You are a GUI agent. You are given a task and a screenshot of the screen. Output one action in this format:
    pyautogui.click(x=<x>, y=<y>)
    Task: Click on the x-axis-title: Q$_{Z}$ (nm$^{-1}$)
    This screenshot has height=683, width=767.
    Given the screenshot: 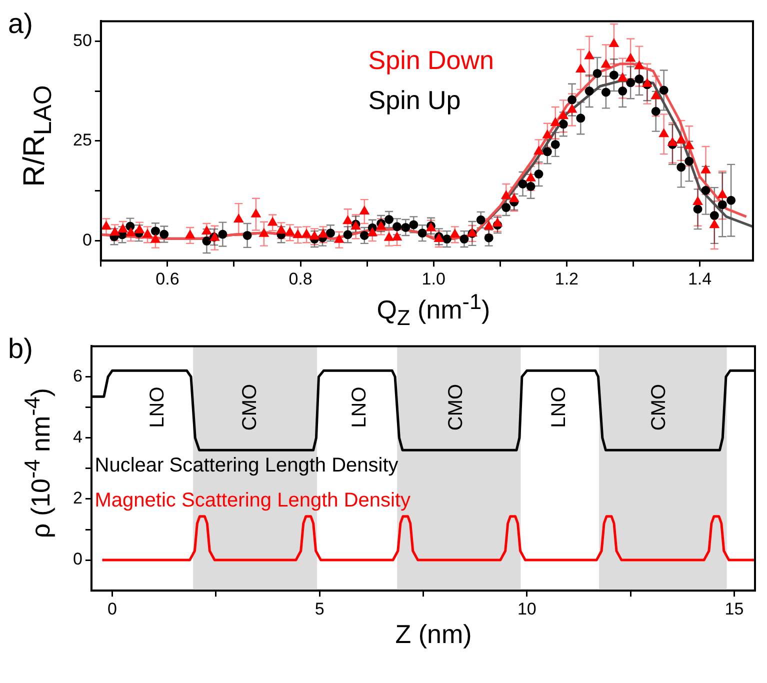 What is the action you would take?
    pyautogui.click(x=434, y=310)
    